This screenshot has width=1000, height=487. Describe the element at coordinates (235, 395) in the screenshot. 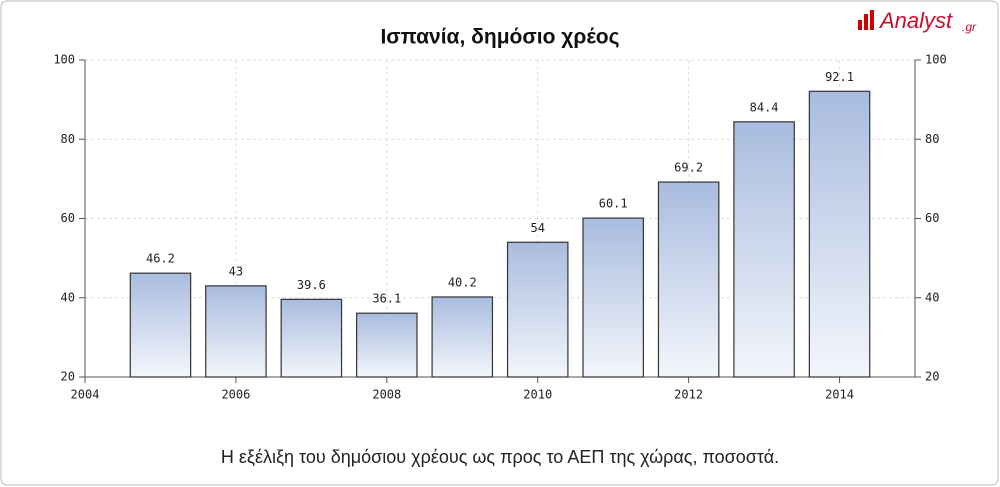

I see `x-tick-label: 2006` at that location.